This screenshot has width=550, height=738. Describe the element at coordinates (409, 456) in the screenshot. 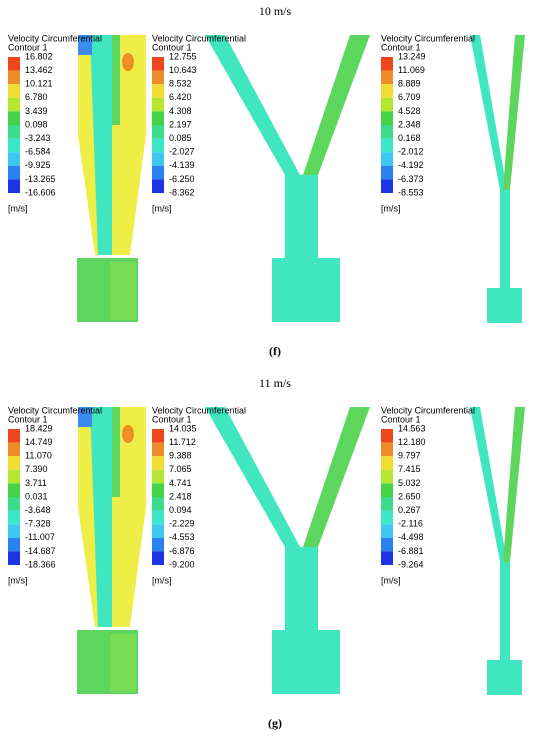

I see `legend-value: 9.797` at that location.